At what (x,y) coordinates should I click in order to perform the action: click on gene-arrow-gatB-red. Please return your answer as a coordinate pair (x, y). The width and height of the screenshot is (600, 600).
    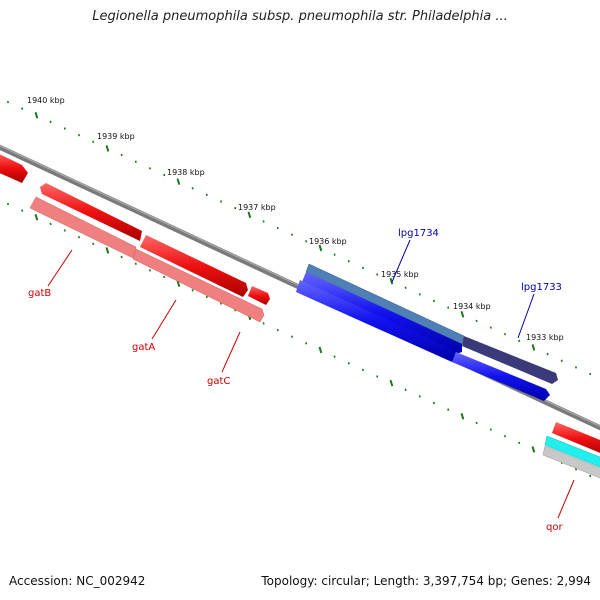
    Looking at the image, I should click on (91, 212).